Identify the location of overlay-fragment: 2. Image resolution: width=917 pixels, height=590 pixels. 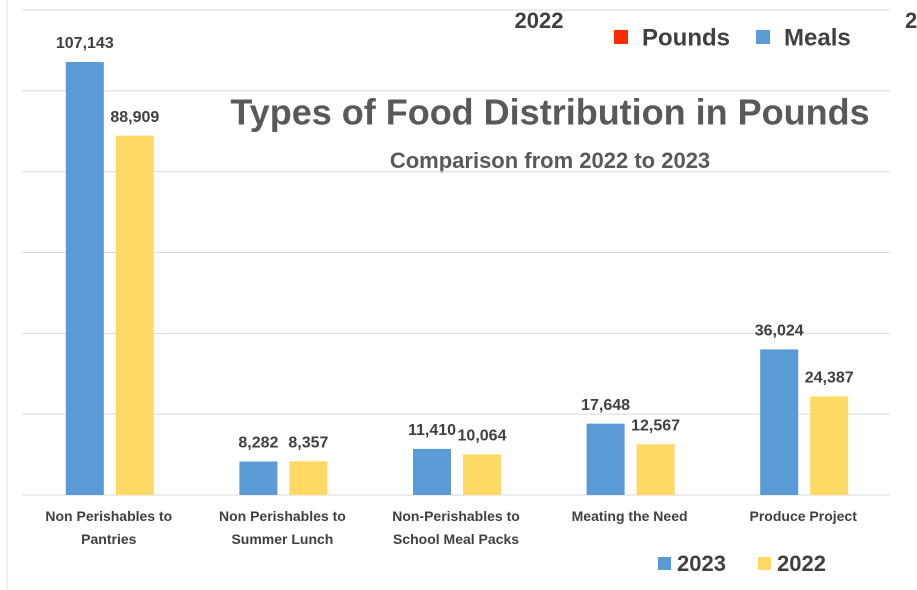
(911, 20).